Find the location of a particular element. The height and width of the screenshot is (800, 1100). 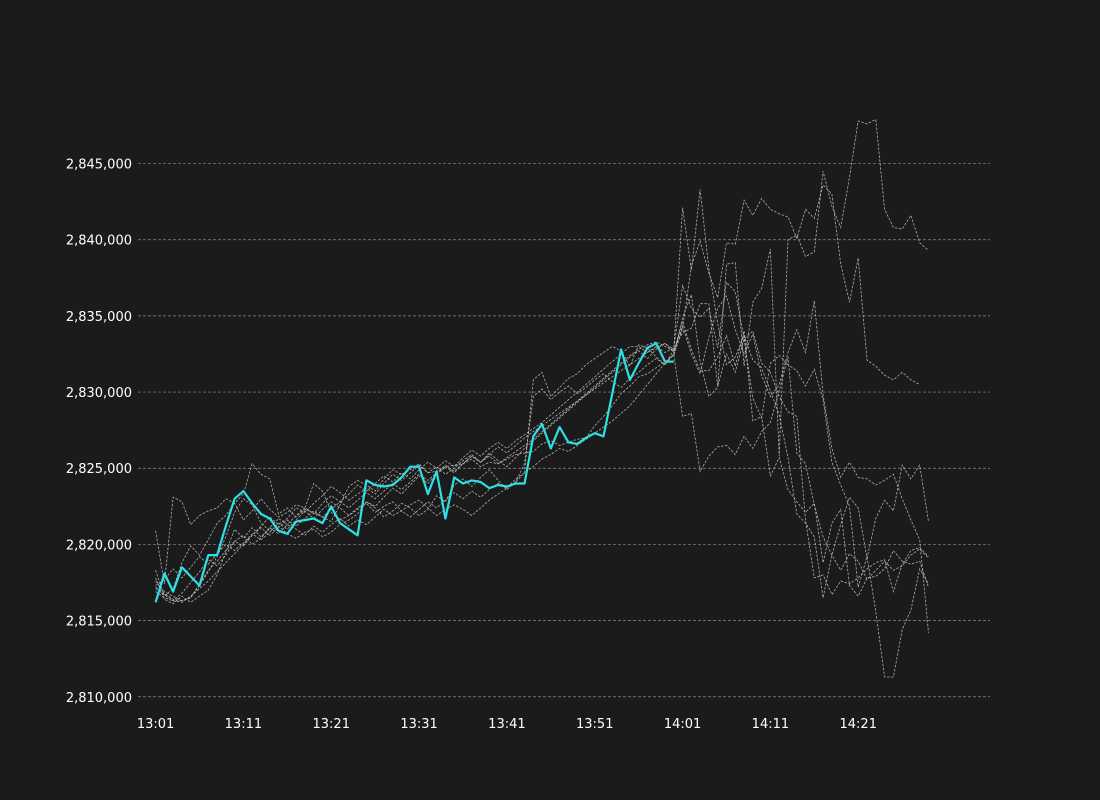

y-tick-label: 2,820,000 is located at coordinates (99, 545).